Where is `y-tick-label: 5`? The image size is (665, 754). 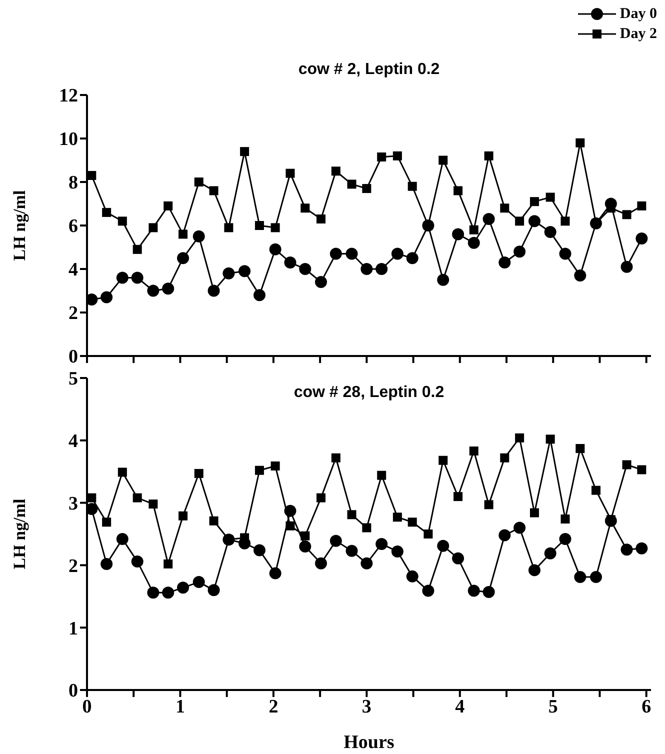
y-tick-label: 5 is located at coordinates (73, 379).